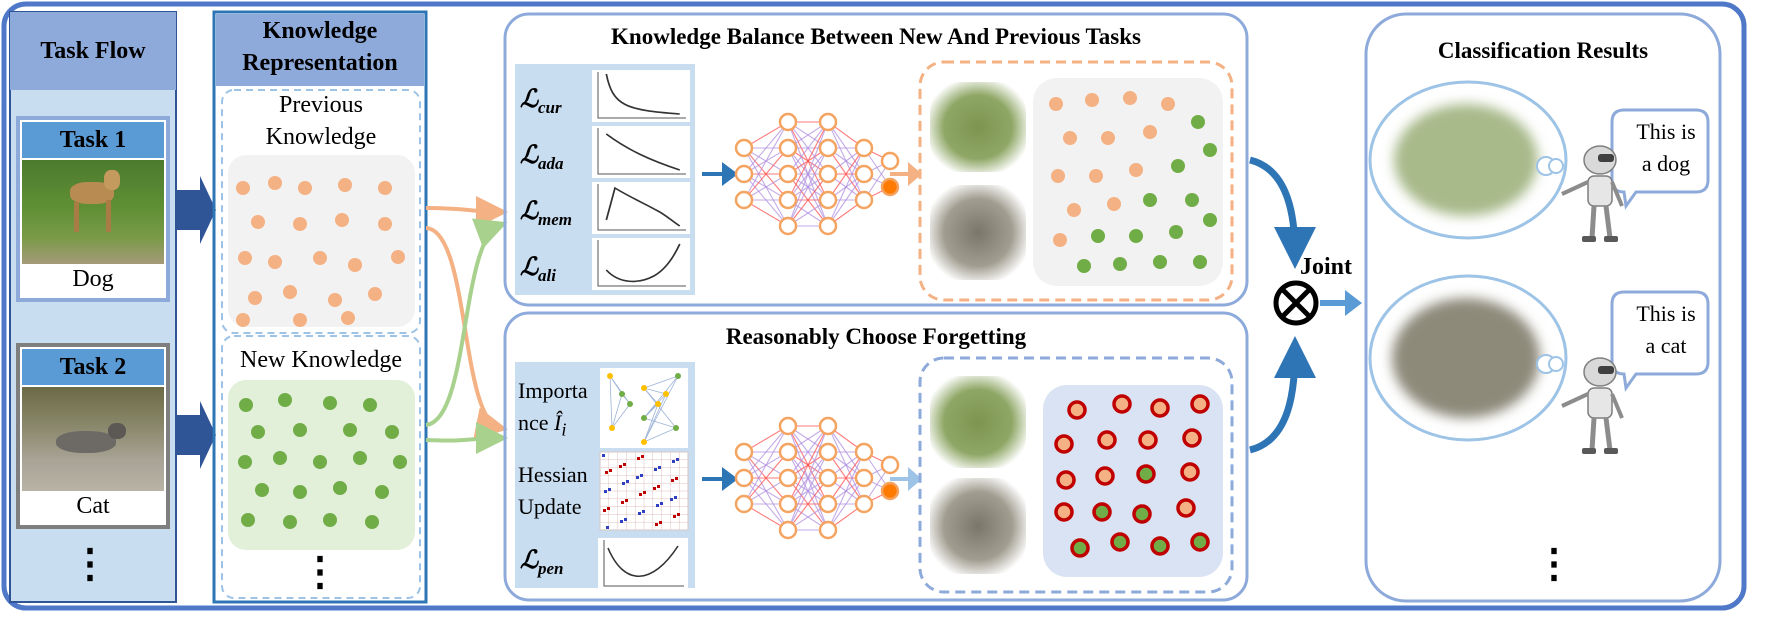  I want to click on loss-ali-label: ℒali, so click(538, 269).